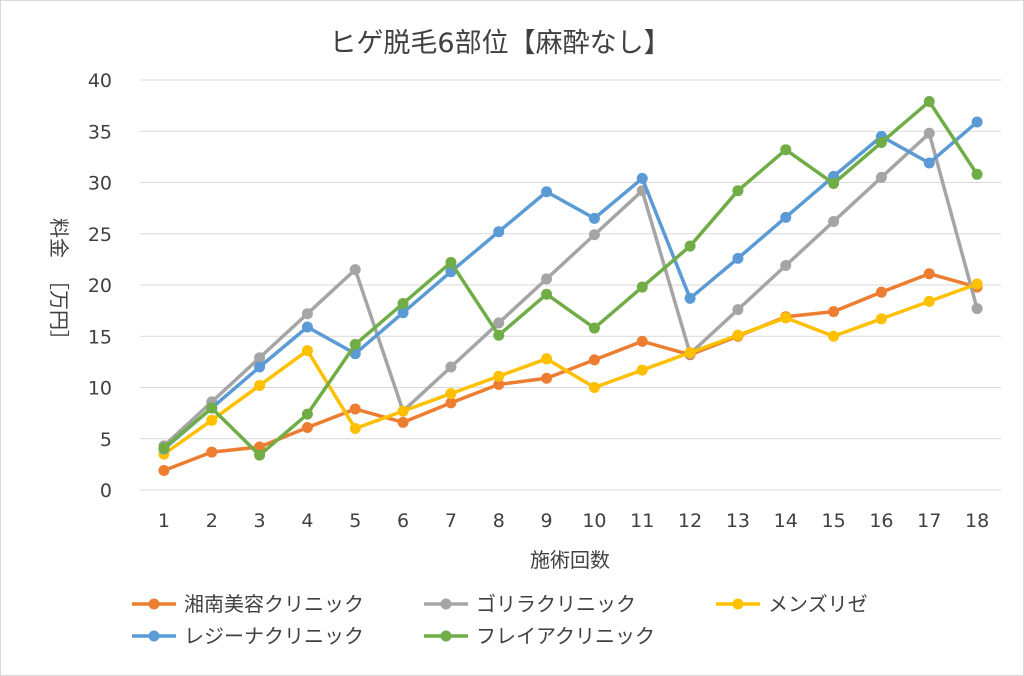 Image resolution: width=1024 pixels, height=676 pixels. Describe the element at coordinates (642, 521) in the screenshot. I see `x-tick-label: 11` at that location.